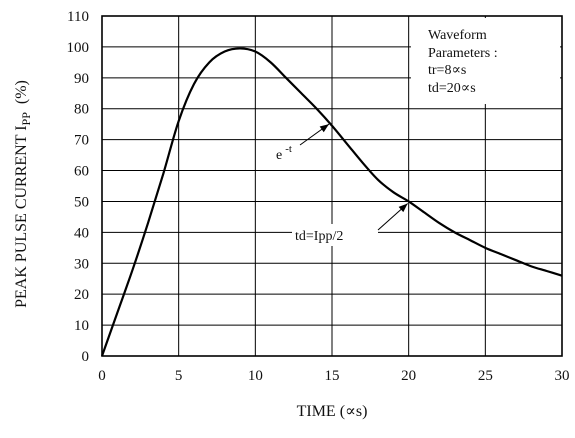 The image size is (575, 438). Describe the element at coordinates (81, 172) in the screenshot. I see `y-tick-label: 60` at that location.